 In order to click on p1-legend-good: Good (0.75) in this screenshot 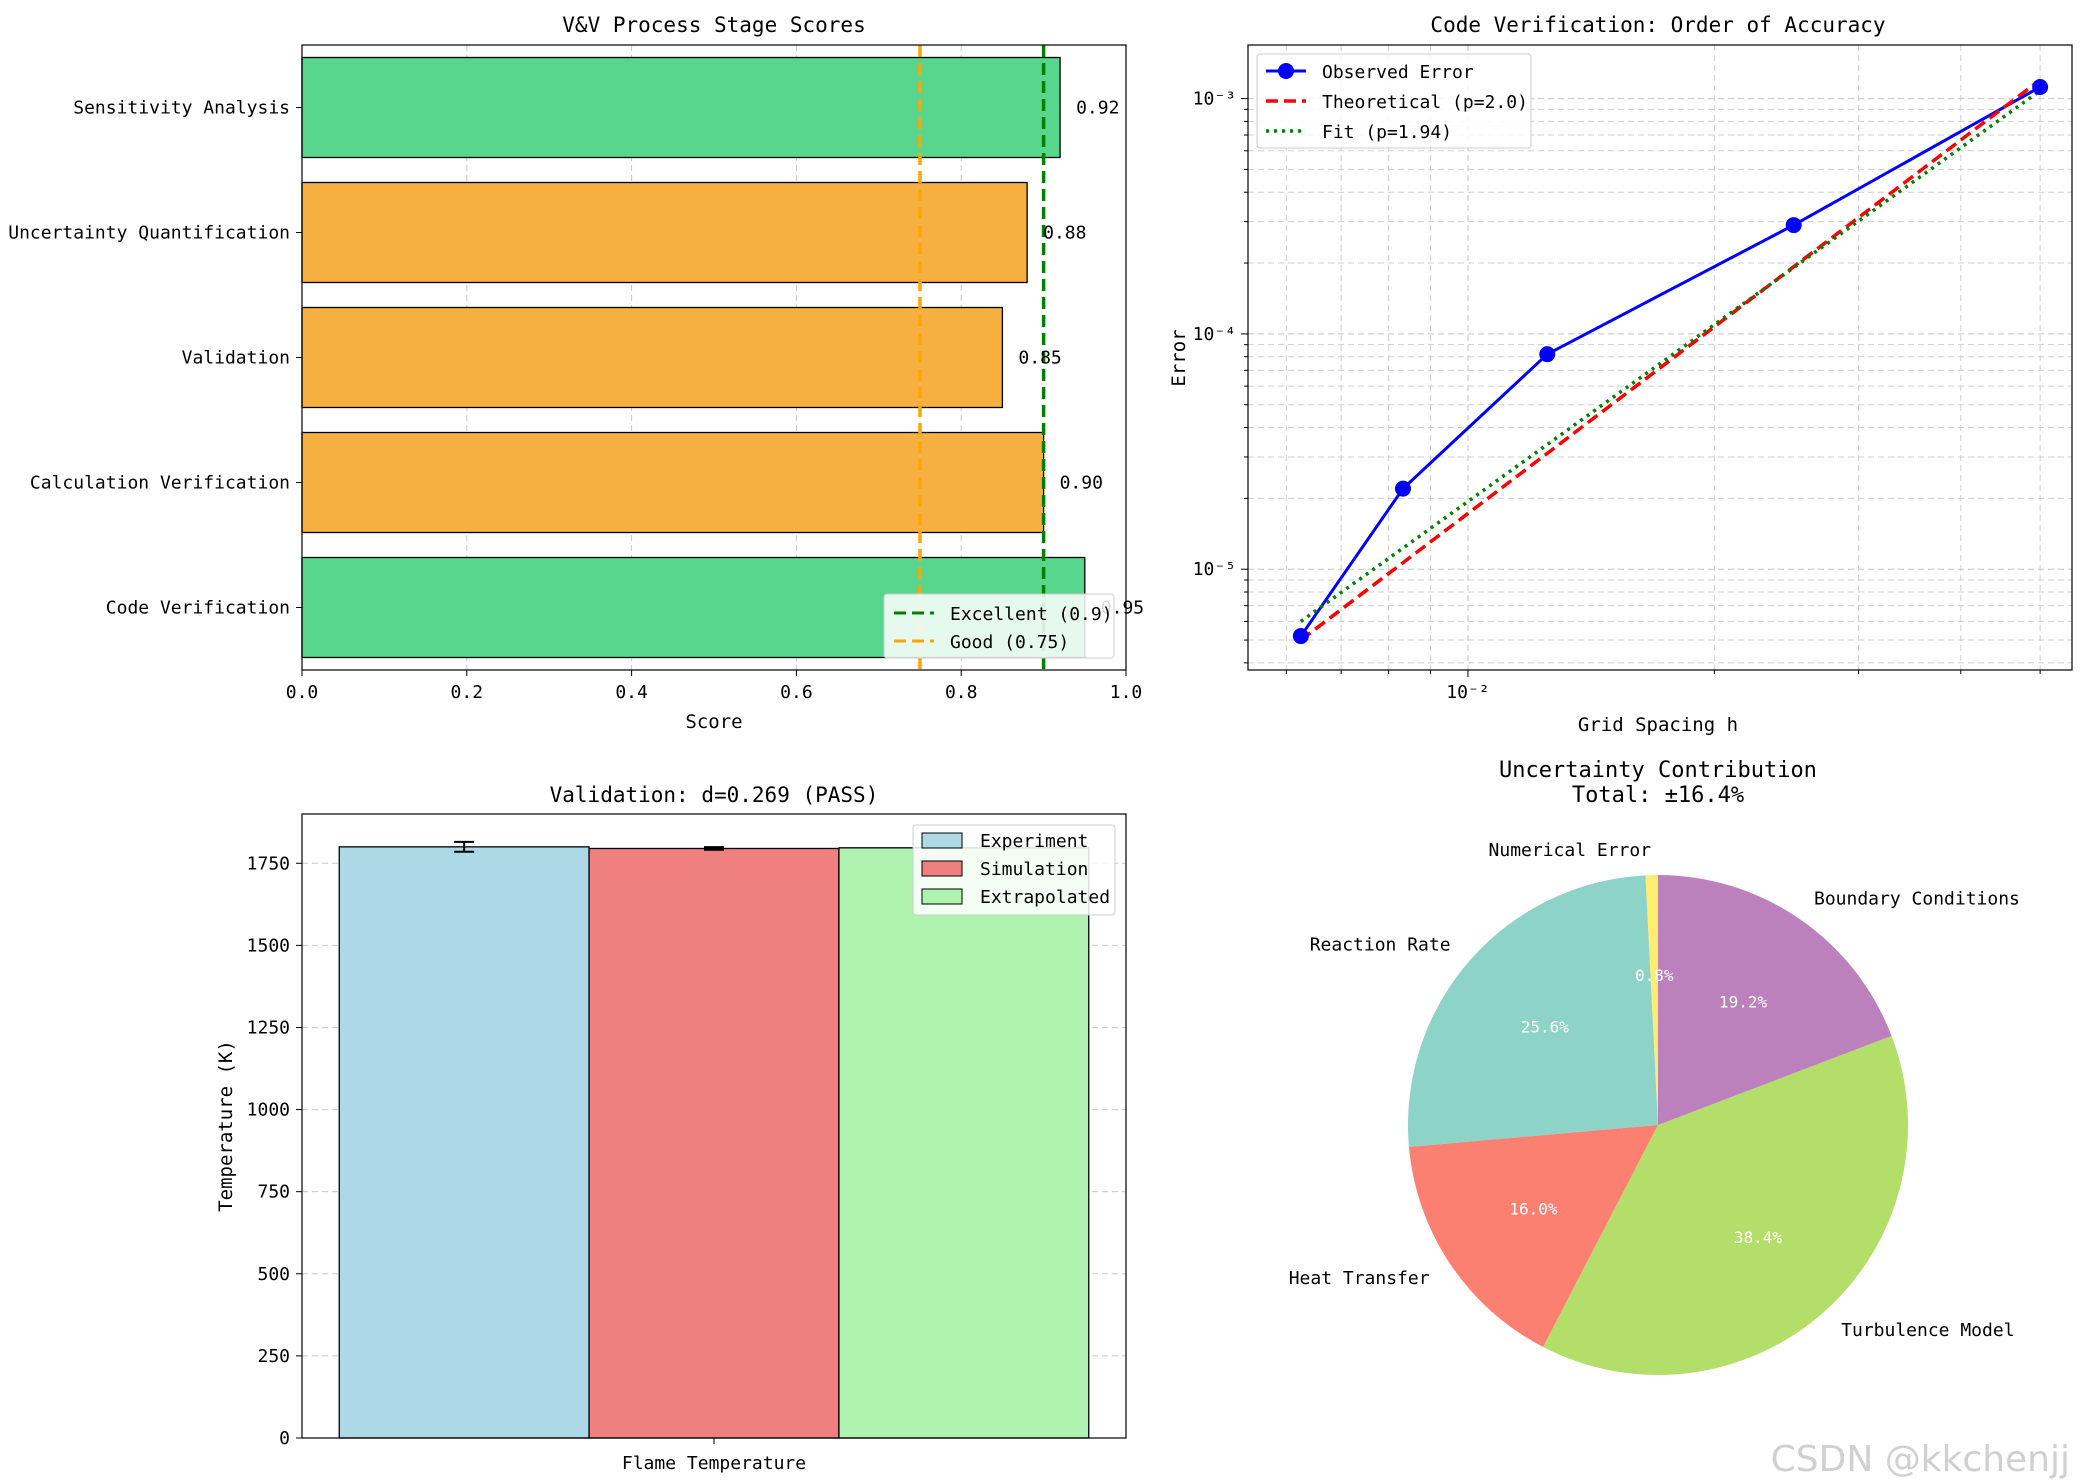, I will do `click(1009, 642)`.